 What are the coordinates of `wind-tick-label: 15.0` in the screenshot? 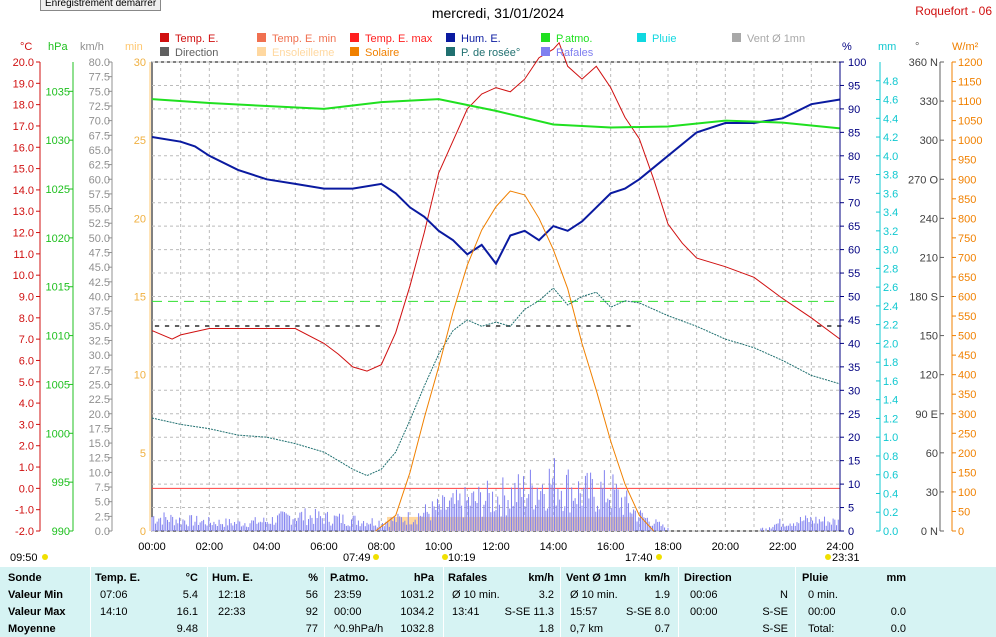 It's located at (99, 444).